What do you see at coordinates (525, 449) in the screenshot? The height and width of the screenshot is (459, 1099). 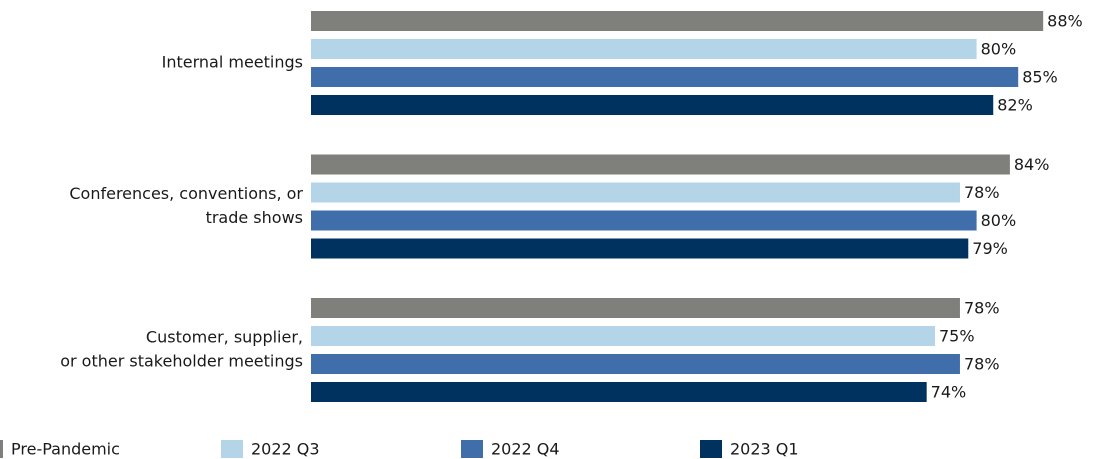 I see `legend-label: 2022 Q4` at bounding box center [525, 449].